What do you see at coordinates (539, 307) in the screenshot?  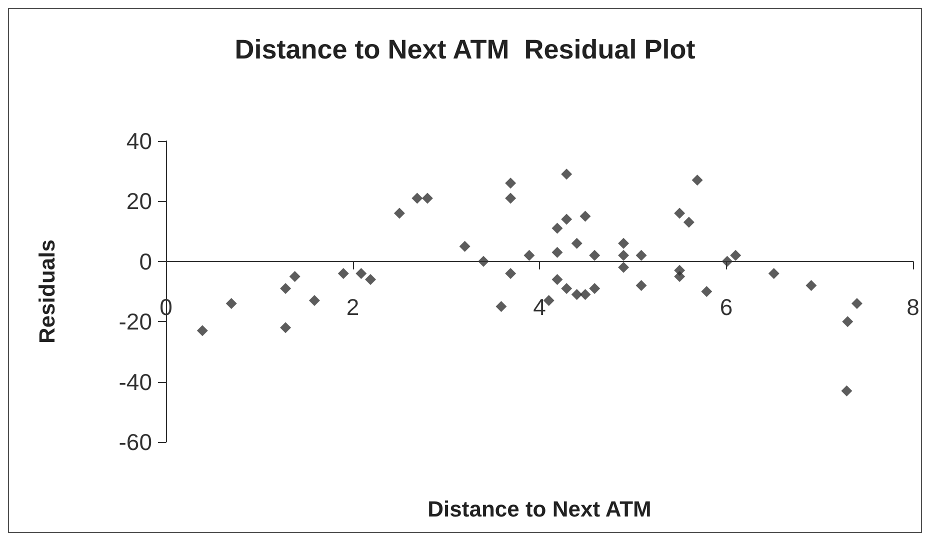 I see `x-tick-label: 4` at bounding box center [539, 307].